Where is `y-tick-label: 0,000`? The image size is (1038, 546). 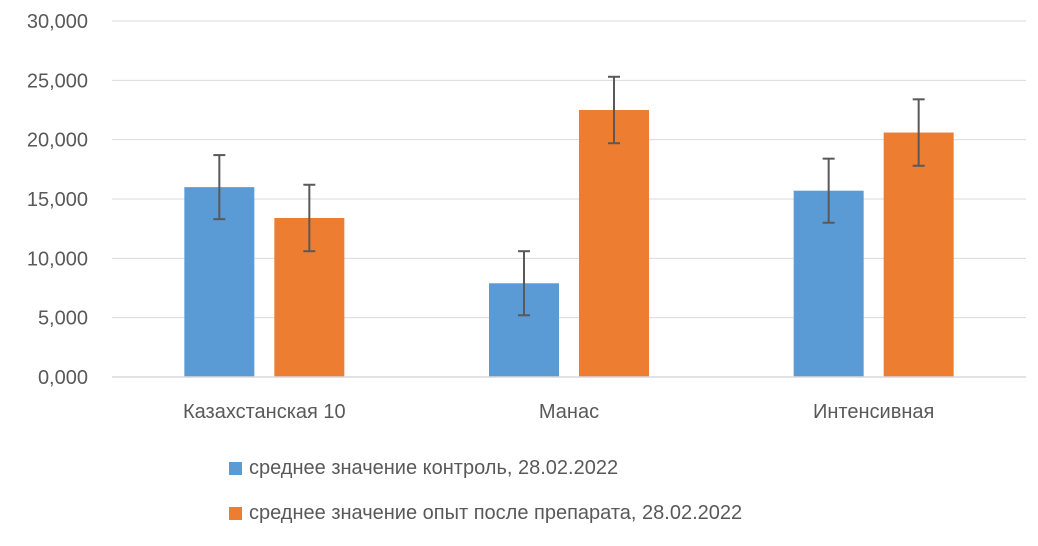
y-tick-label: 0,000 is located at coordinates (63, 378).